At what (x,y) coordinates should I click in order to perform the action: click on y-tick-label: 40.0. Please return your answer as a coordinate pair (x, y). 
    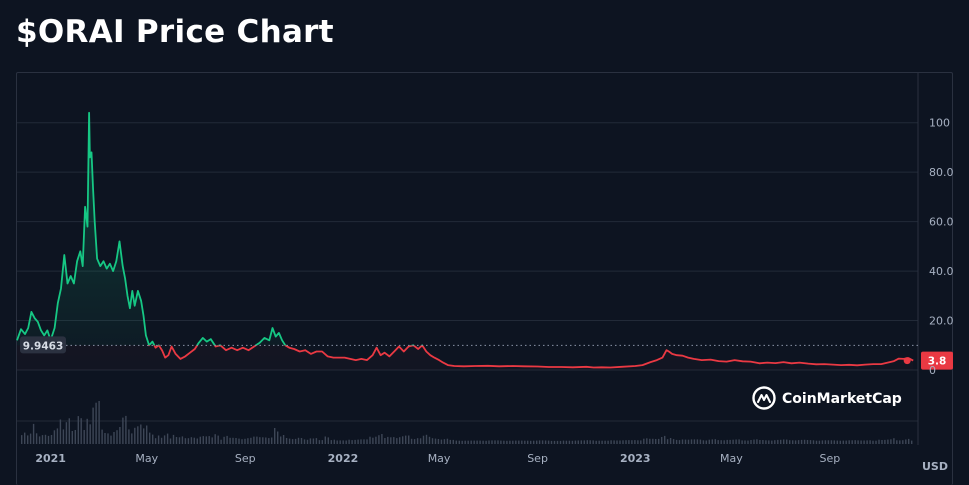
    Looking at the image, I should click on (941, 271).